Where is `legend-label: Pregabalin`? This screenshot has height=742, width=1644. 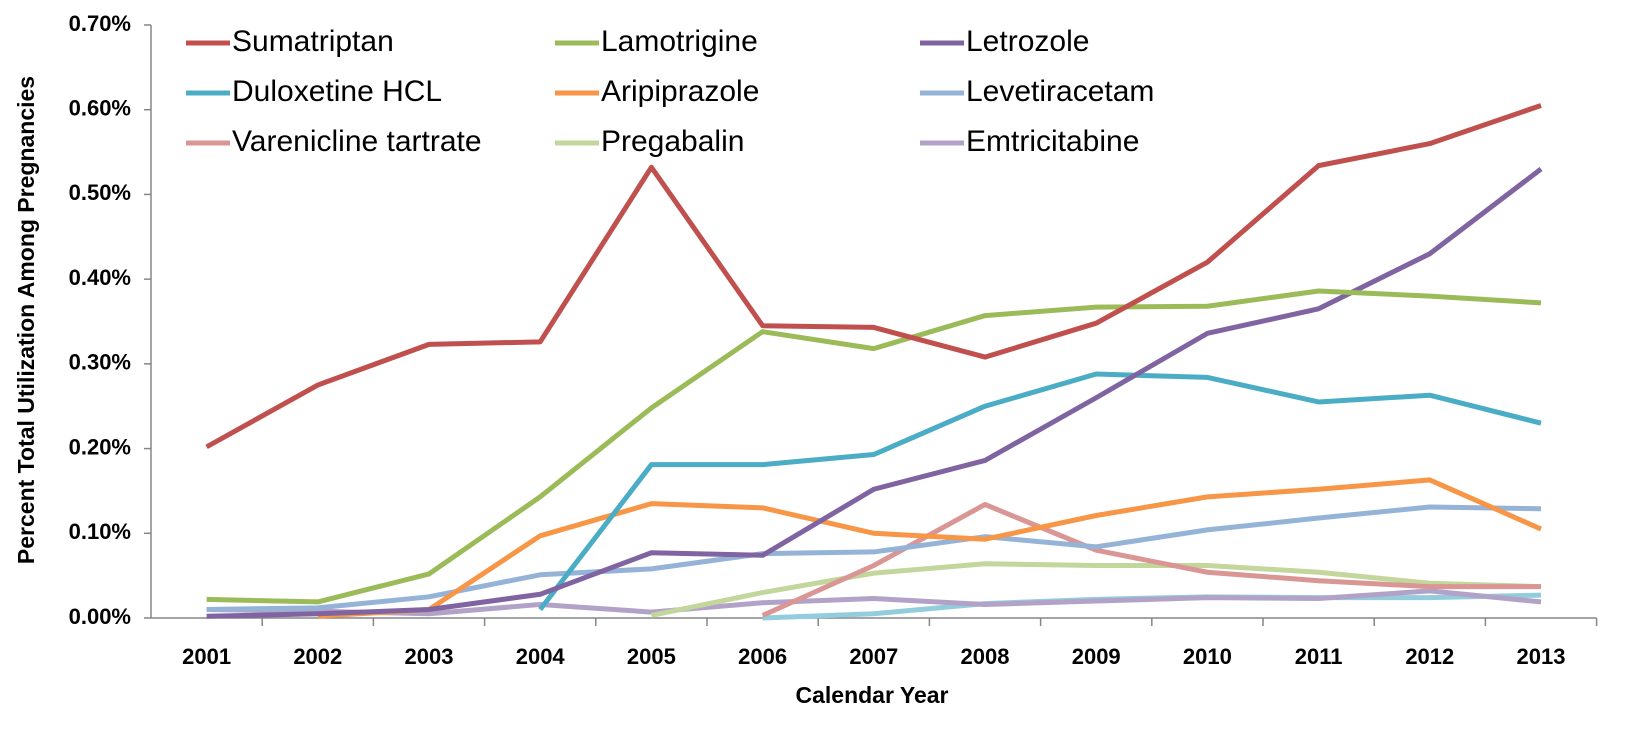
legend-label: Pregabalin is located at coordinates (672, 141).